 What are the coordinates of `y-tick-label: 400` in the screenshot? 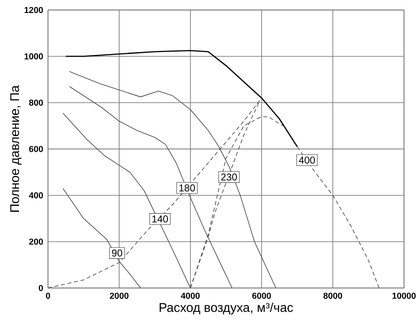 It's located at (35, 195).